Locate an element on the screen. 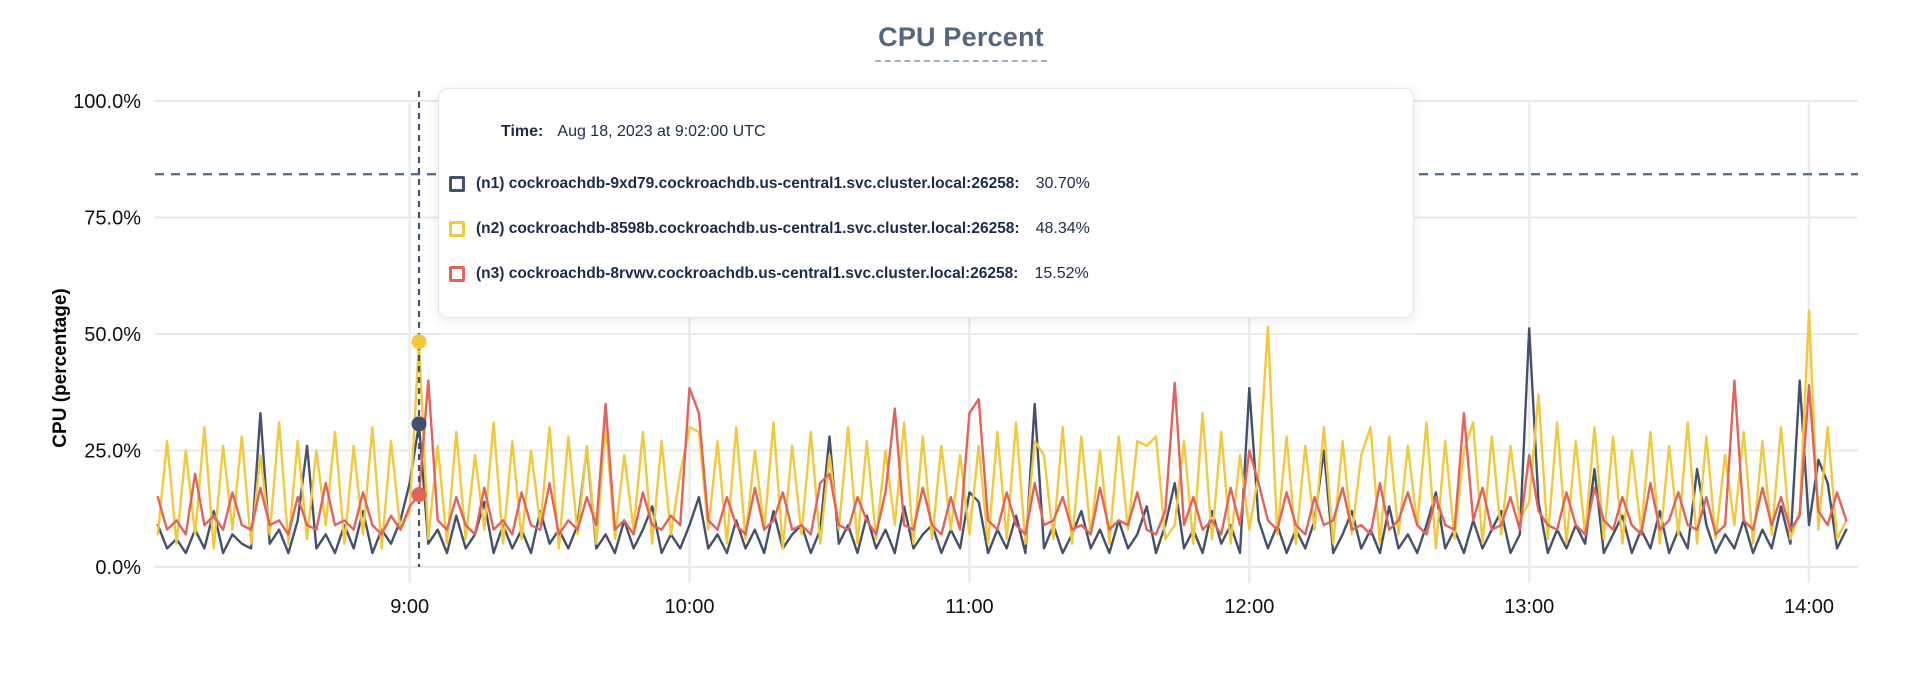 The height and width of the screenshot is (694, 1924). y-tick-label: 25.0% is located at coordinates (112, 452).